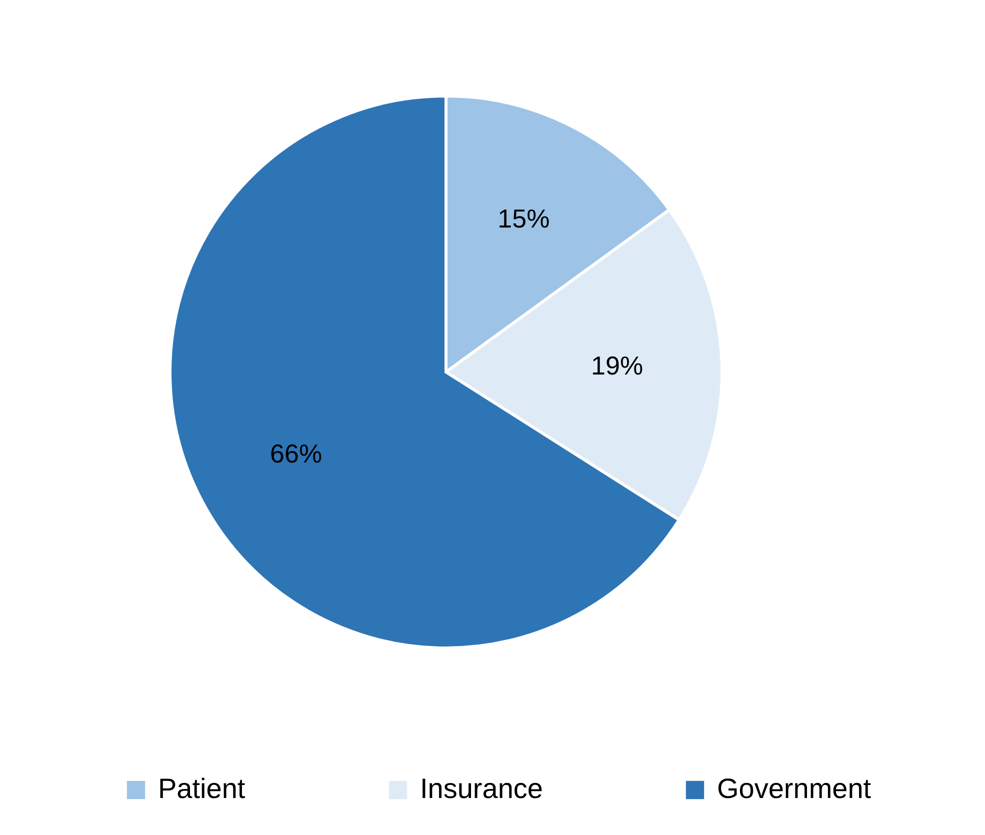  Describe the element at coordinates (524, 219) in the screenshot. I see `data-label: 15%` at that location.